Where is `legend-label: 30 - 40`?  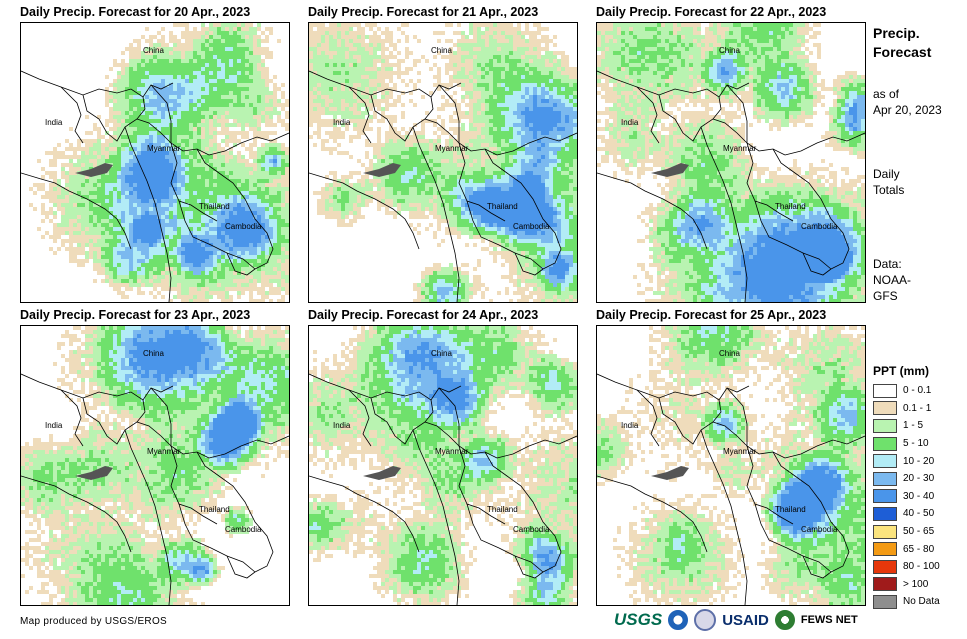
legend-label: 30 - 40 is located at coordinates (918, 496).